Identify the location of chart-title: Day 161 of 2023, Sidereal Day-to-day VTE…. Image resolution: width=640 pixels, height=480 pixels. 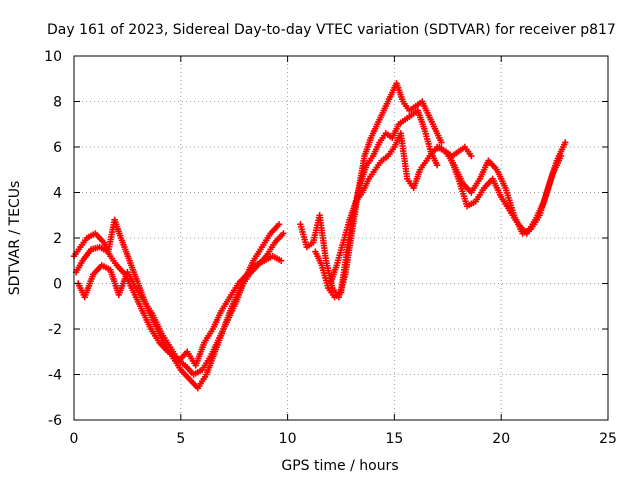
(331, 30).